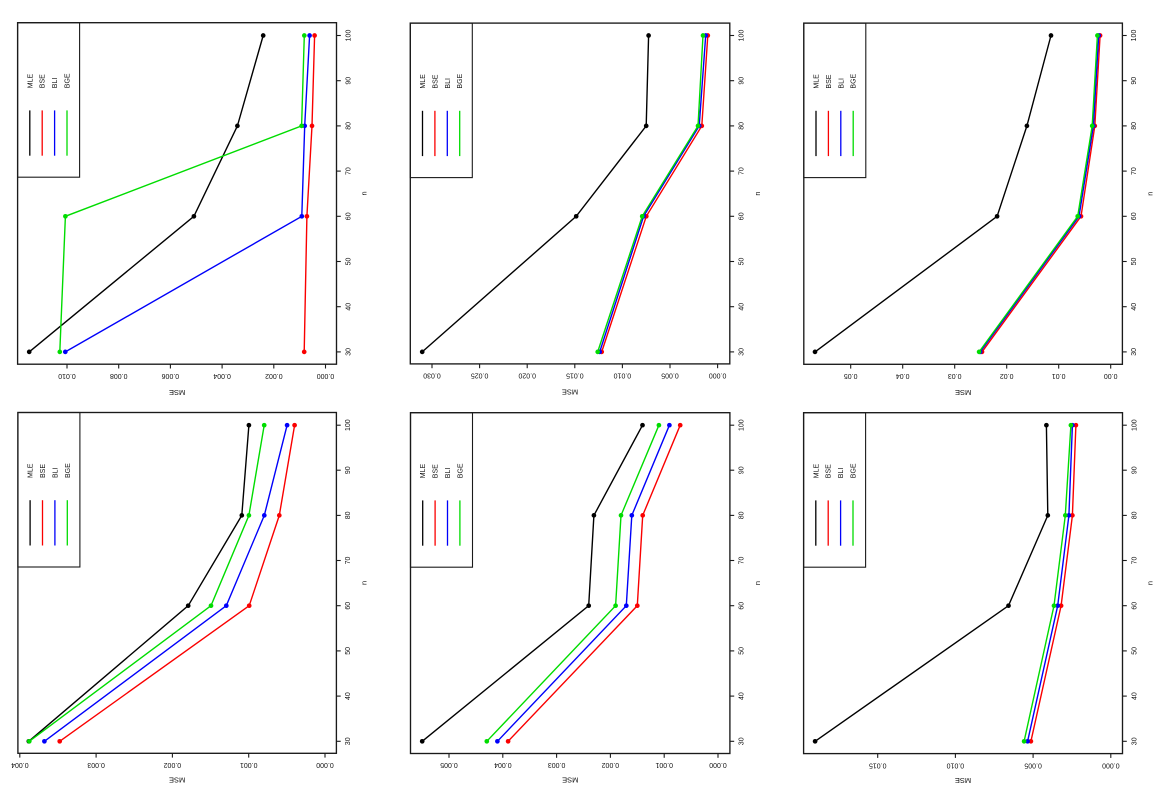 This screenshot has width=1164, height=803. Describe the element at coordinates (432, 375) in the screenshot. I see `svg-text: 0.030` at that location.